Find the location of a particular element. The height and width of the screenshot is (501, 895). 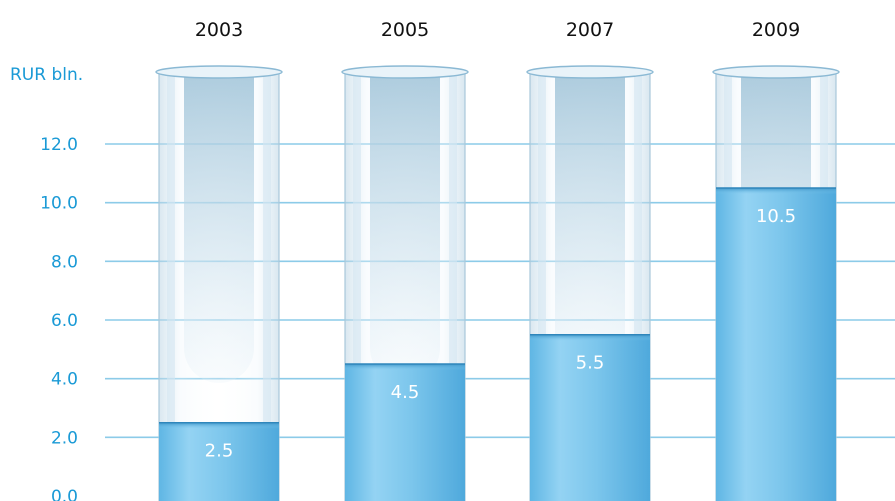

y-axis-unit-label: RUR bln. is located at coordinates (46, 75).